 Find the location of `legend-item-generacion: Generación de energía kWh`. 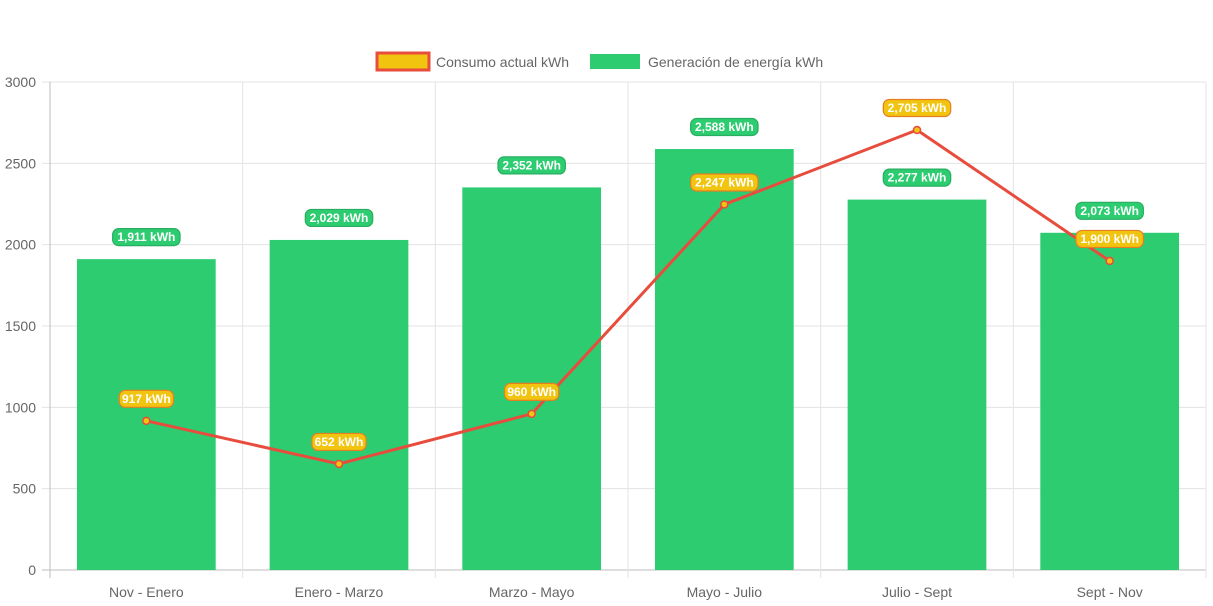

legend-item-generacion: Generación de energía kWh is located at coordinates (706, 62).